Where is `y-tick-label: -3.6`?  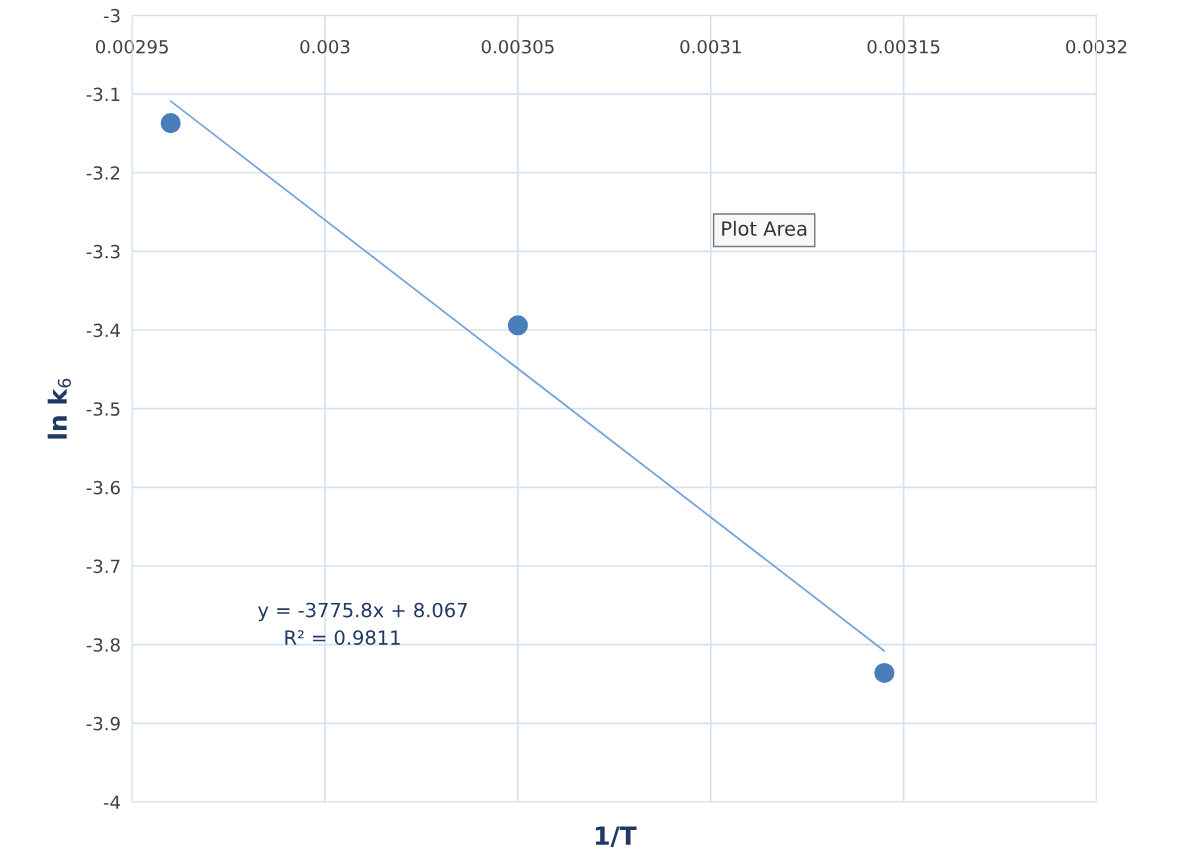 y-tick-label: -3.6 is located at coordinates (103, 487).